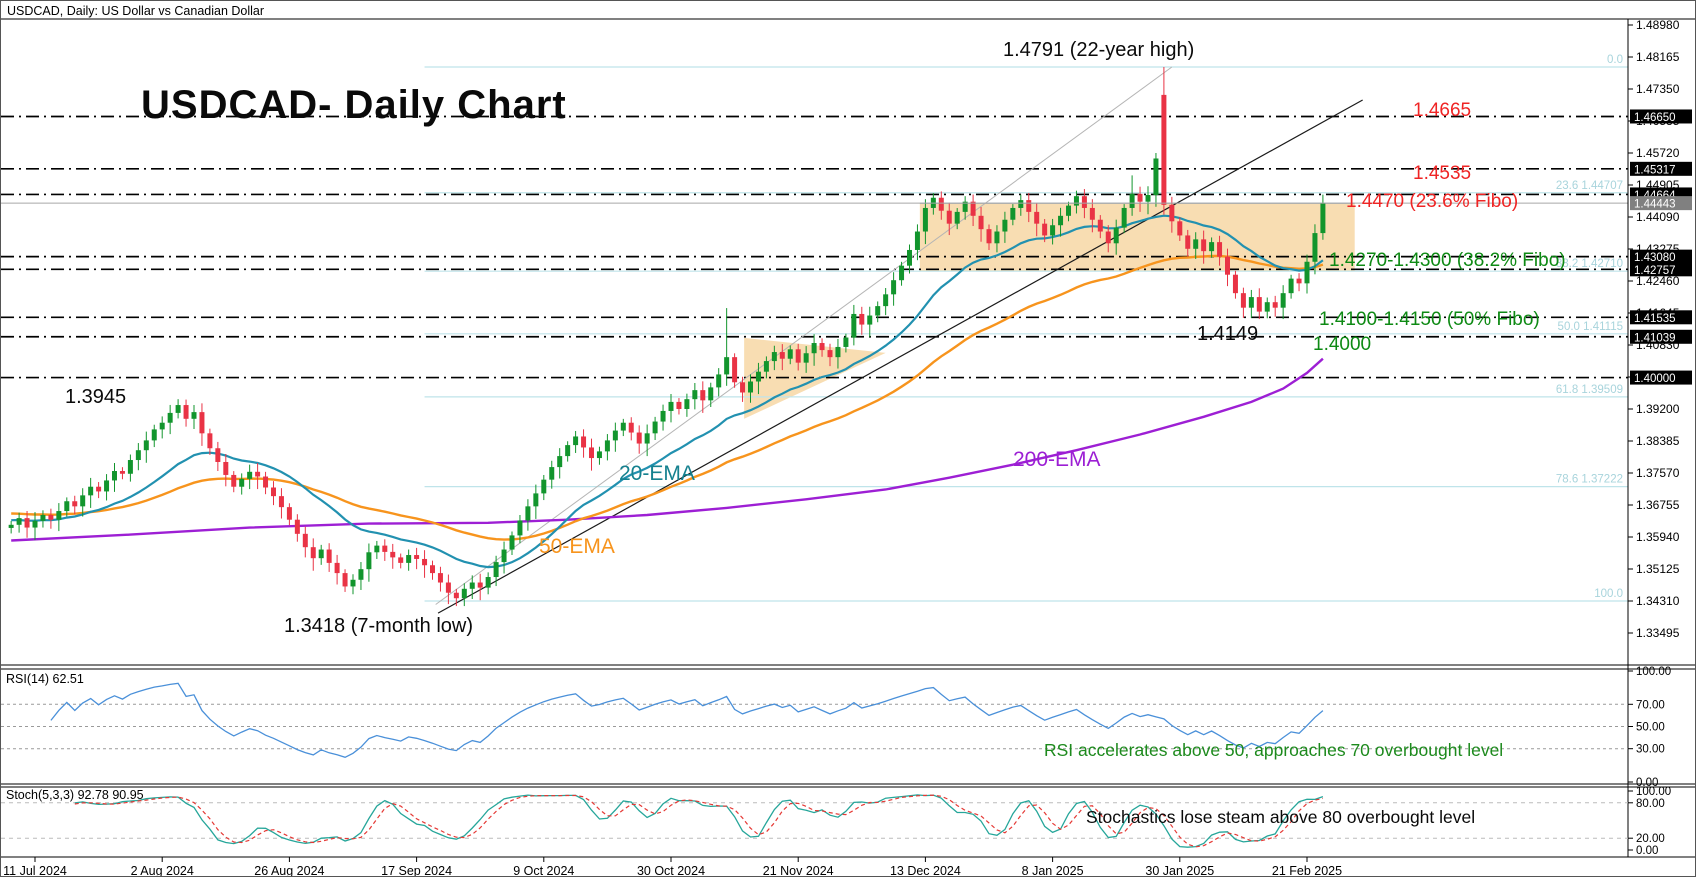  I want to click on svg-text: 61.8 1.39509, so click(1589, 390).